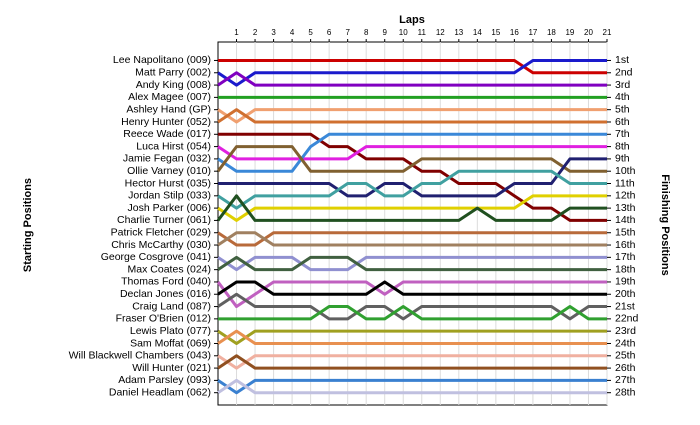 Image resolution: width=700 pixels, height=425 pixels. I want to click on y2-tick-label: 27th, so click(625, 380).